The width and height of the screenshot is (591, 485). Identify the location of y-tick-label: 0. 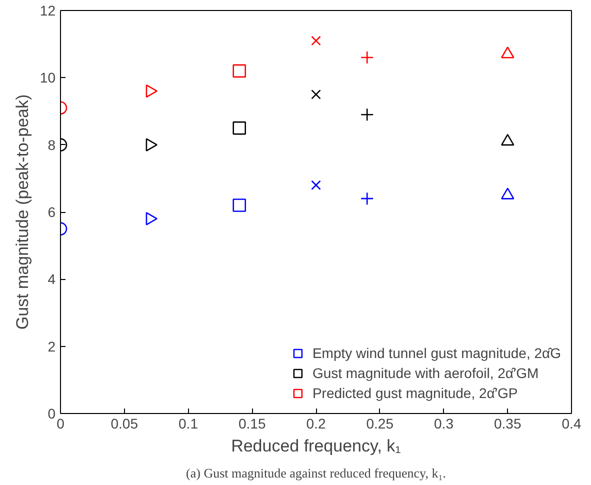
(52, 414).